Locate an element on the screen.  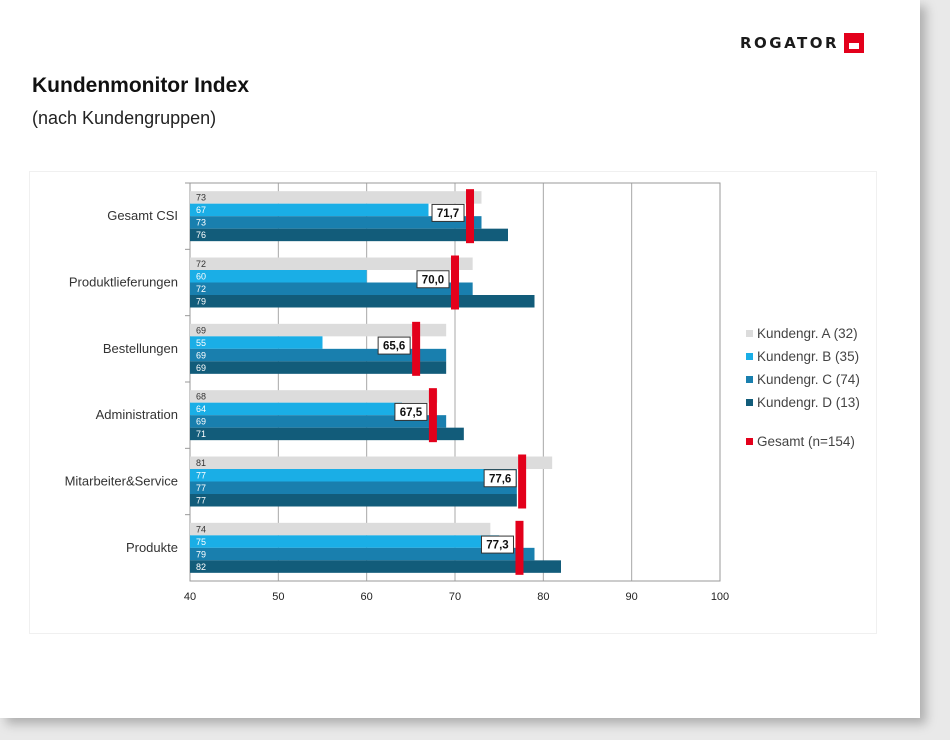
legend-item: Kundengr. D (13) is located at coordinates (803, 402).